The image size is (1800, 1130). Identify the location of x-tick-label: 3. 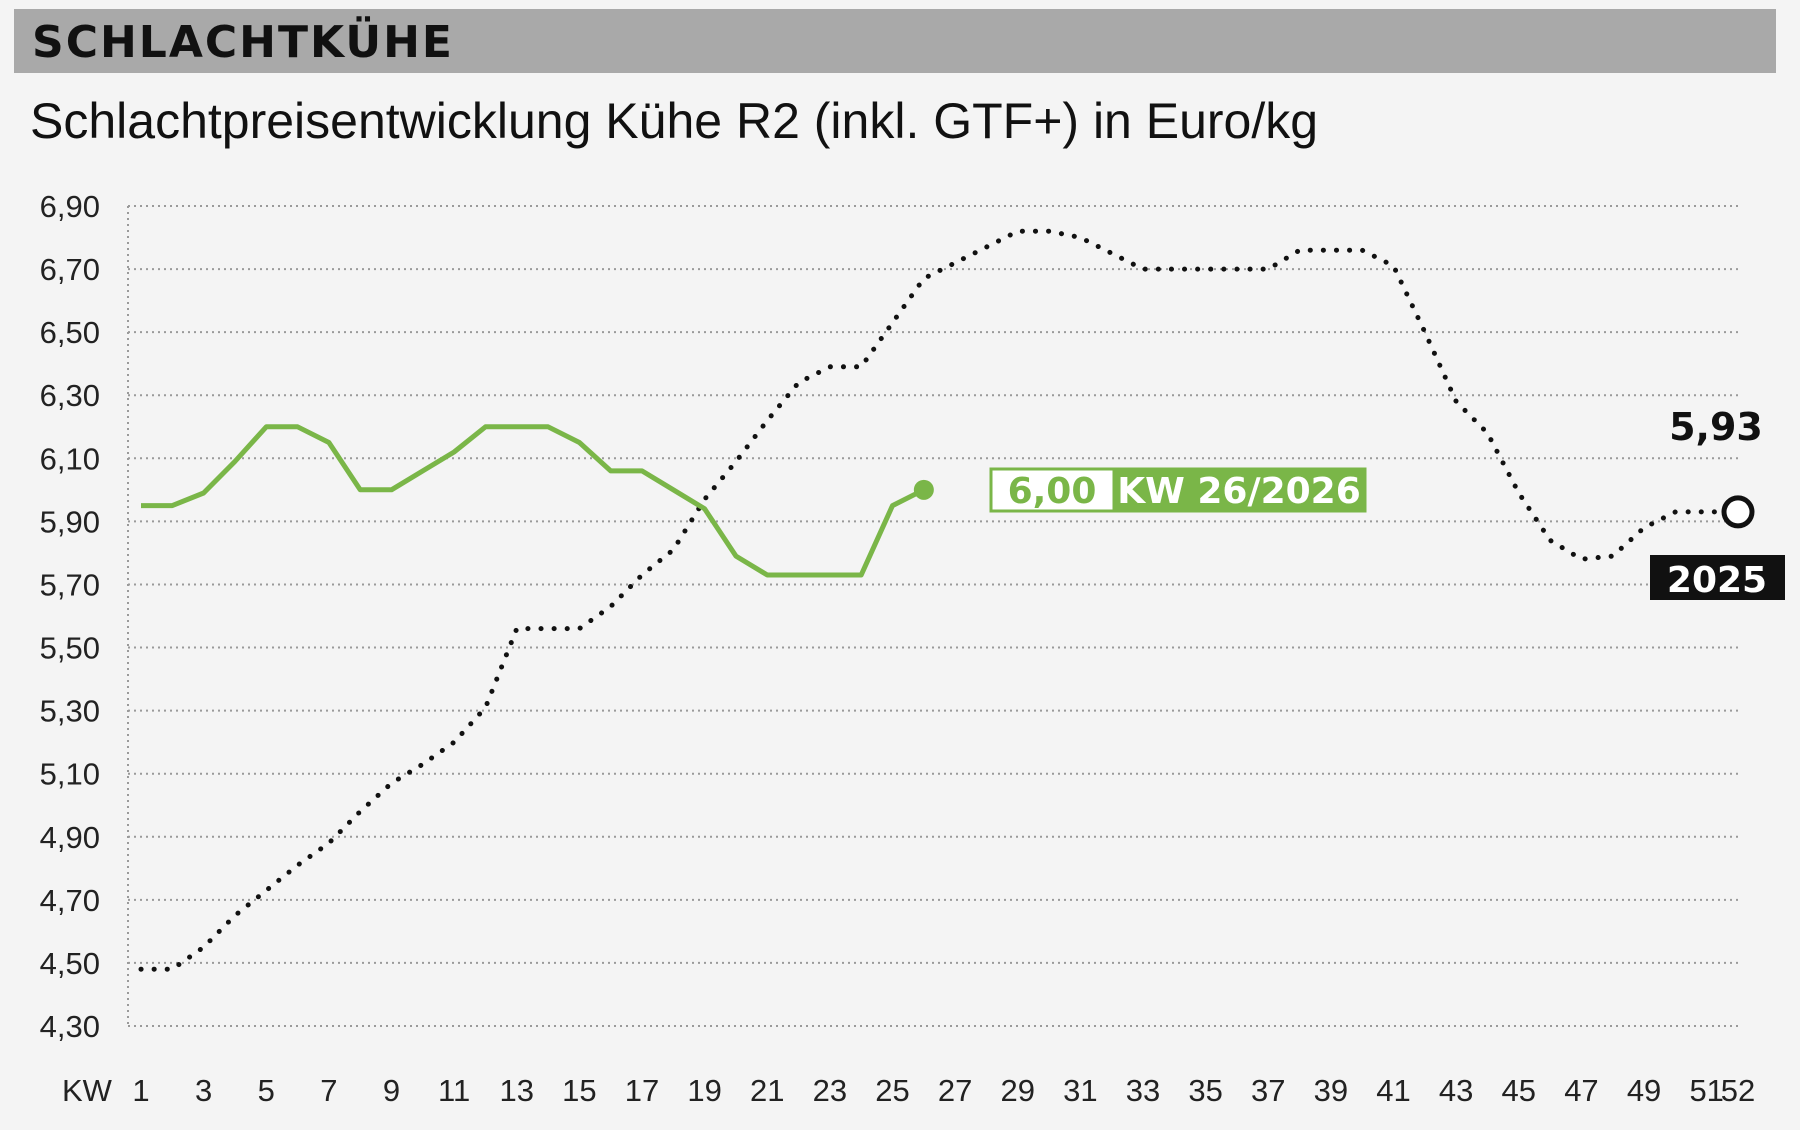
(203, 1090).